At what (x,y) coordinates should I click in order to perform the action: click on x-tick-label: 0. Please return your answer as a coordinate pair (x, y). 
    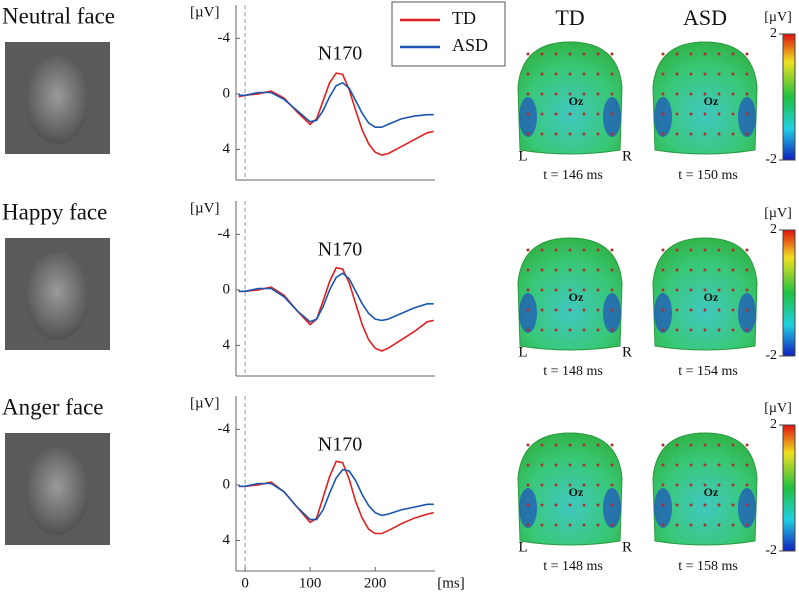
    Looking at the image, I should click on (245, 583).